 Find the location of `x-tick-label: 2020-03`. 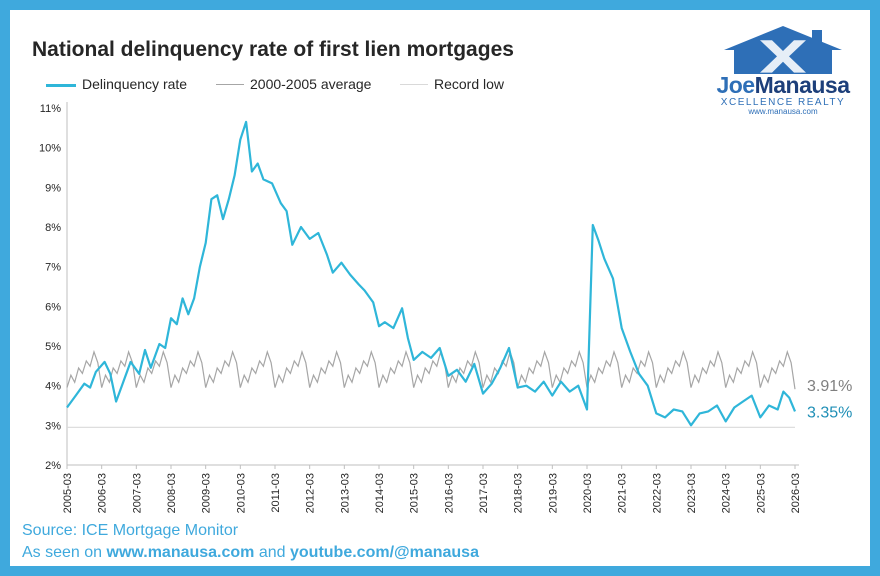

x-tick-label: 2020-03 is located at coordinates (588, 493).